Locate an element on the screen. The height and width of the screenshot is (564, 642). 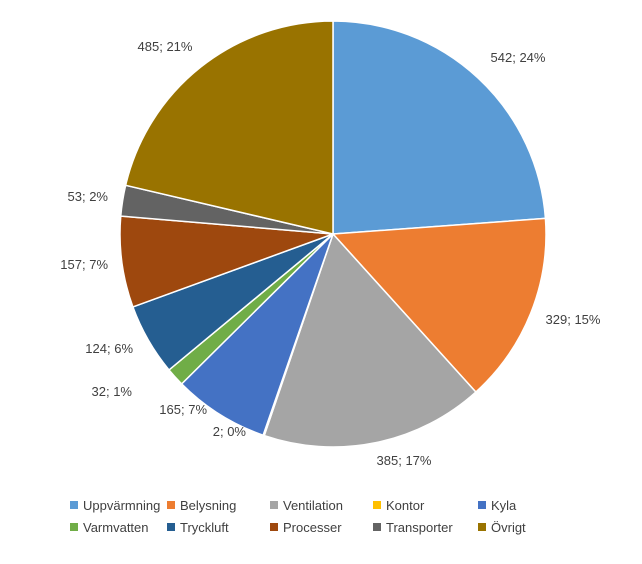
legend-item-uppvarmning: Uppvärmning is located at coordinates (118, 505).